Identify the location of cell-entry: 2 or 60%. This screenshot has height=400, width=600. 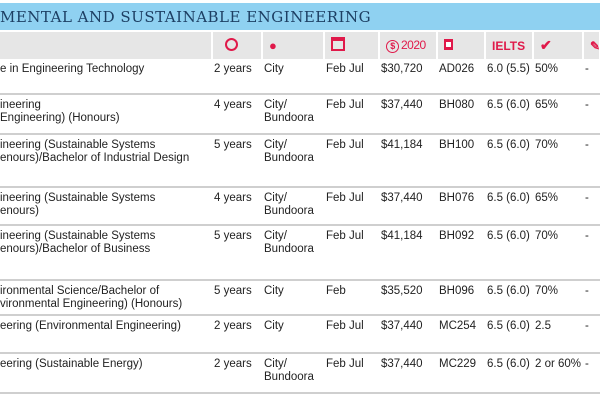
(558, 373).